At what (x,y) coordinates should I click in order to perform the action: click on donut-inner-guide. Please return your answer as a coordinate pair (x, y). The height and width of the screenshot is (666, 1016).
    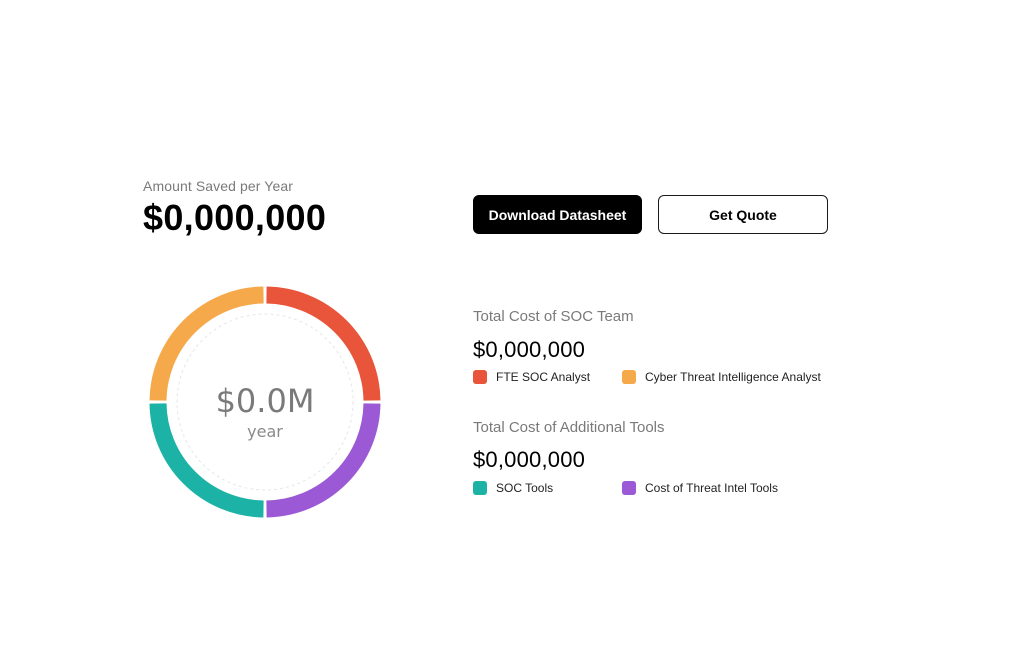
    Looking at the image, I should click on (265, 402).